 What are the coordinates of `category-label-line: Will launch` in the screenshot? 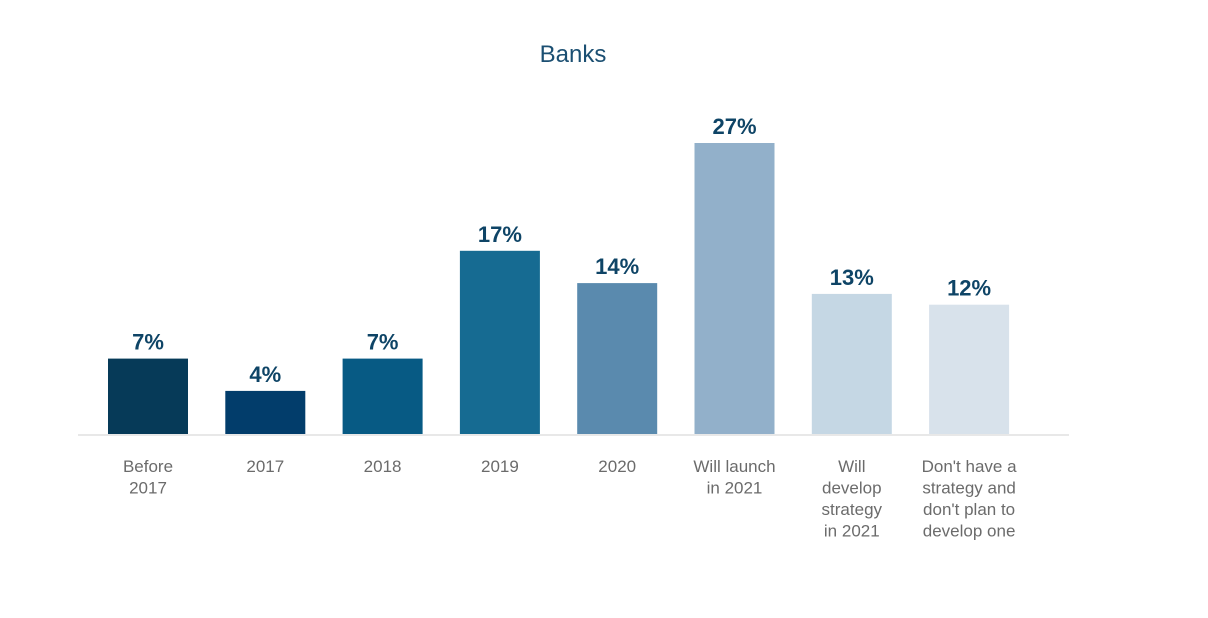 It's located at (734, 466).